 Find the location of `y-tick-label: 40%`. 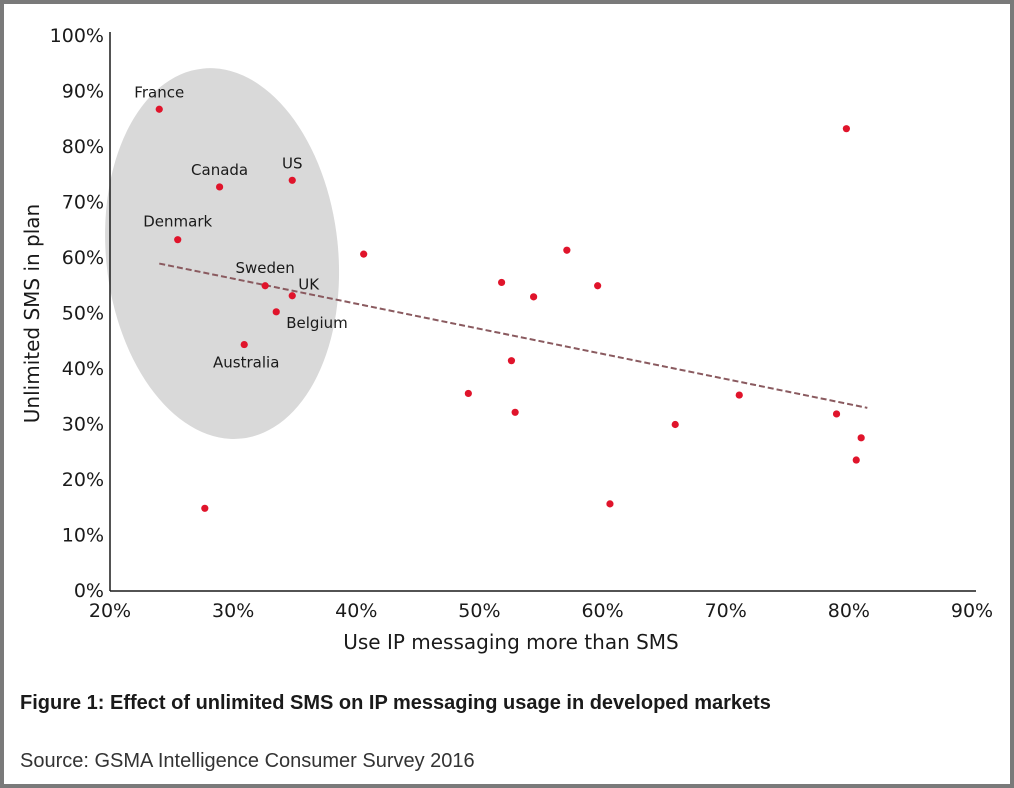

y-tick-label: 40% is located at coordinates (83, 369).